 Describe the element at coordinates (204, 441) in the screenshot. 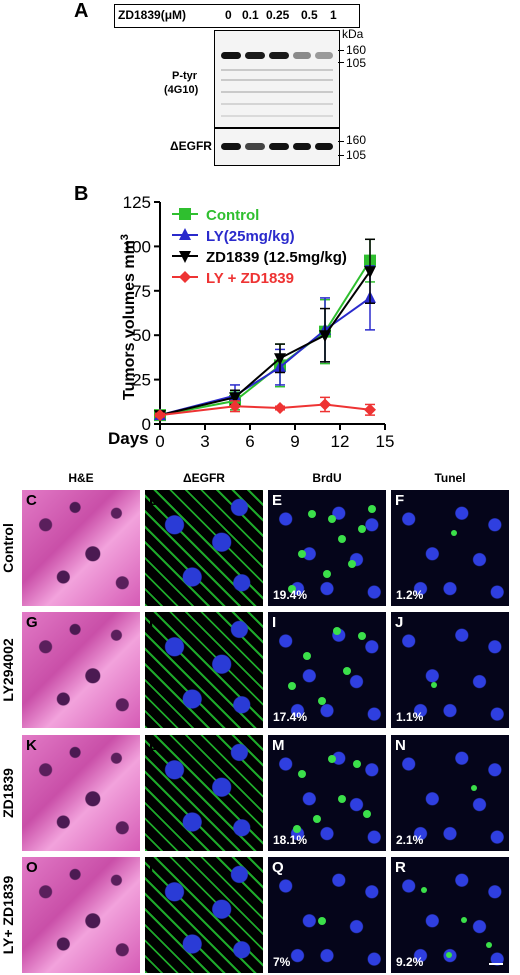

I see `x-tick-label: 3` at that location.